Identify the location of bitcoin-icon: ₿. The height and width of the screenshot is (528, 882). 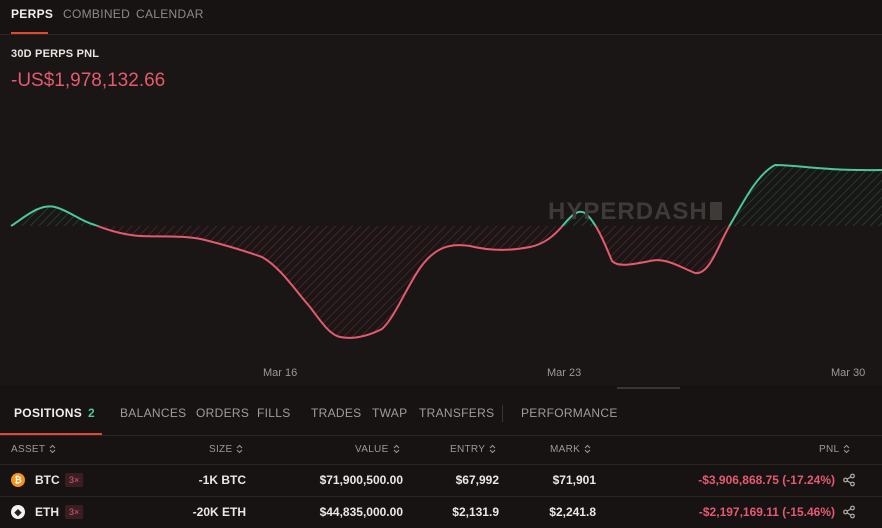
(18, 480).